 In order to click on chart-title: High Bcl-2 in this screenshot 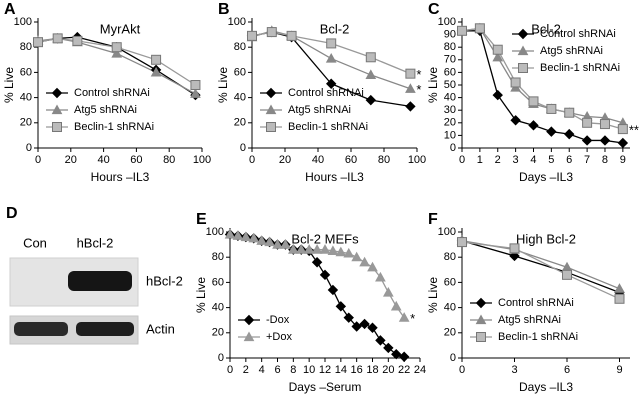, I will do `click(546, 238)`.